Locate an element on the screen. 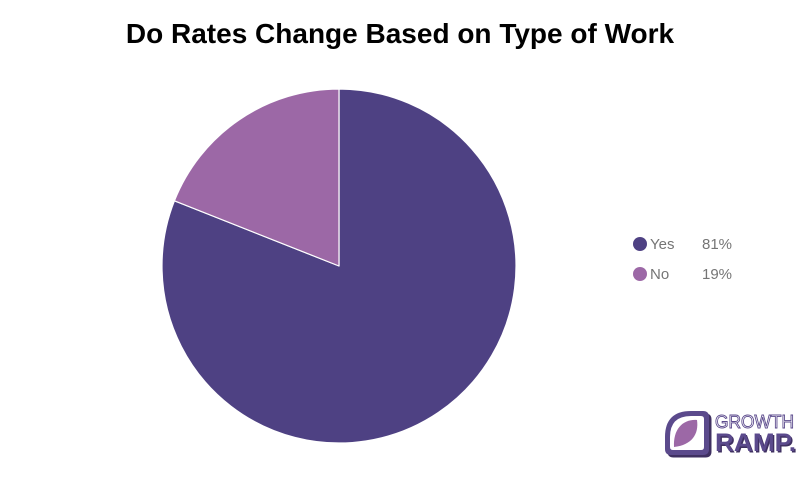 This screenshot has width=800, height=477. growth-ramp-logo: GROWTH RAMP. RAMP. is located at coordinates (731, 434).